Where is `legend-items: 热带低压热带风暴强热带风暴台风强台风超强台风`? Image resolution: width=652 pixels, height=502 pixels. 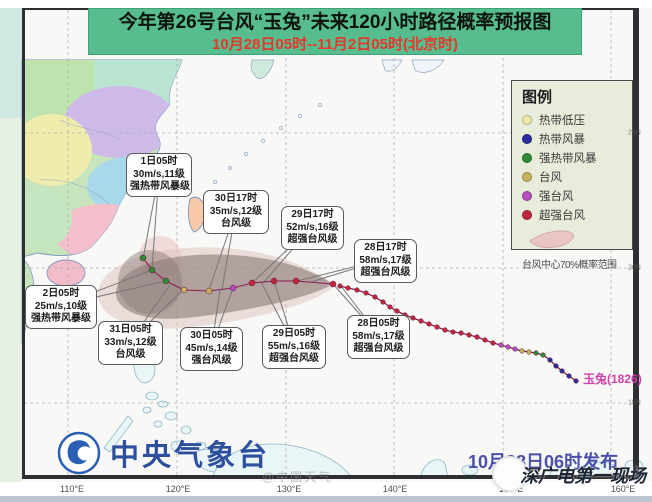
legend-items: 热带低压热带风暴强热带风暴台风强台风超强台风 is located at coordinates (577, 167).